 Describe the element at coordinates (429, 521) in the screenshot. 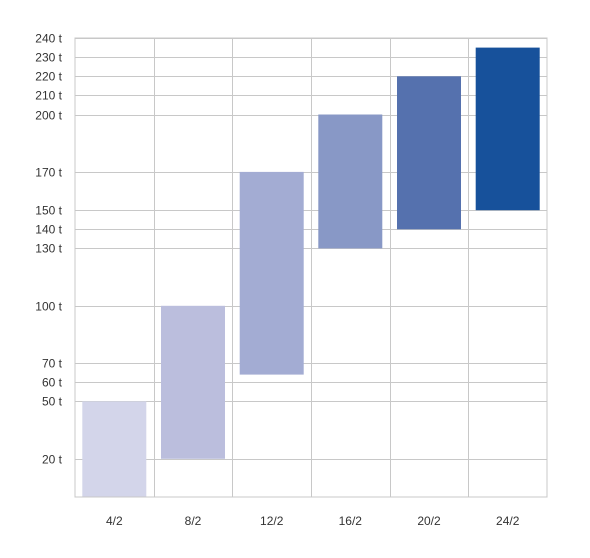

I see `x-tick-label: 20/2` at that location.